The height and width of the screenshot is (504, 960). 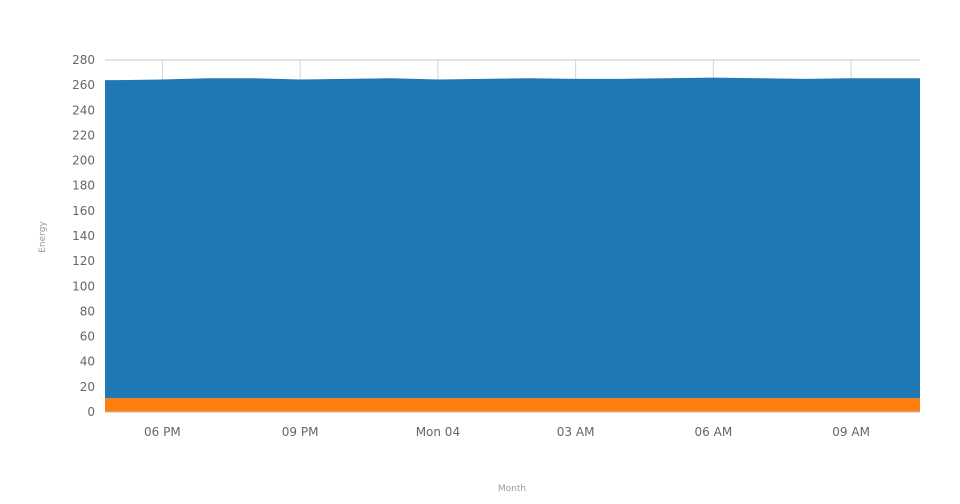 I want to click on y-tick-label: 220, so click(x=83, y=135).